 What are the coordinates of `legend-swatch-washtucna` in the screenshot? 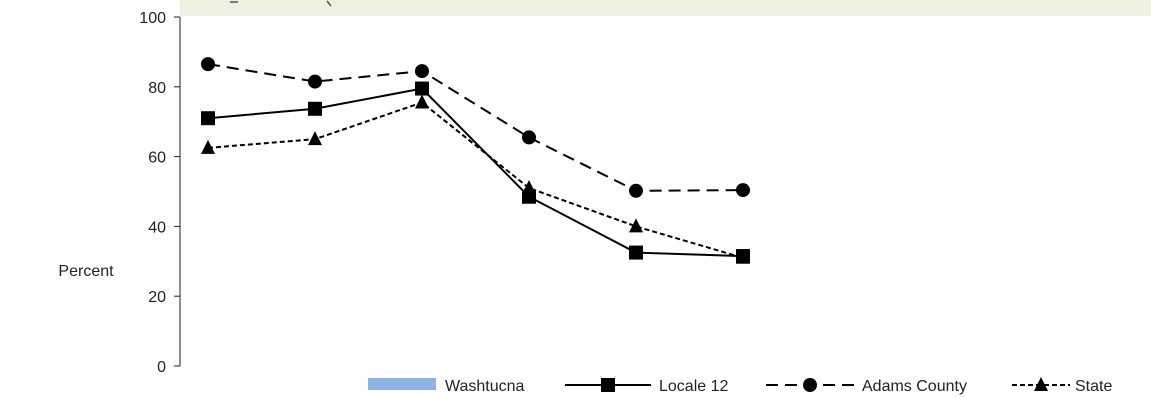 It's located at (402, 384).